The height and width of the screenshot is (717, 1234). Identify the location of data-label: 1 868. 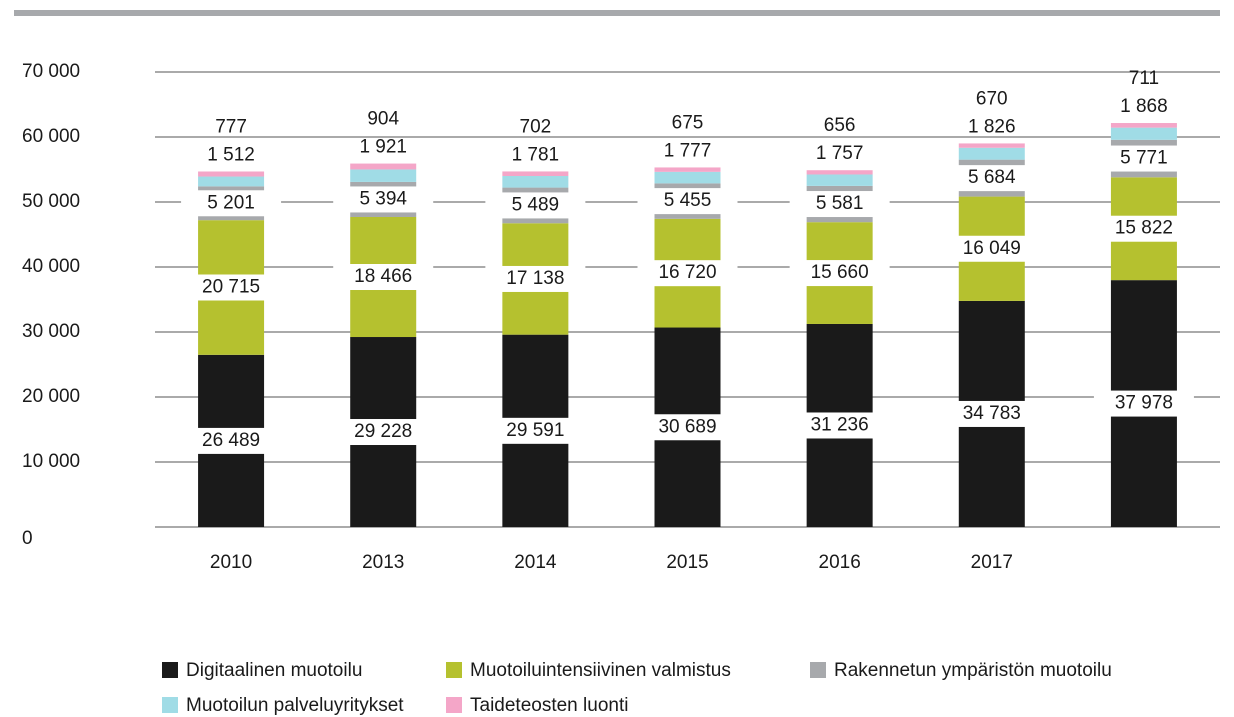
(1144, 106).